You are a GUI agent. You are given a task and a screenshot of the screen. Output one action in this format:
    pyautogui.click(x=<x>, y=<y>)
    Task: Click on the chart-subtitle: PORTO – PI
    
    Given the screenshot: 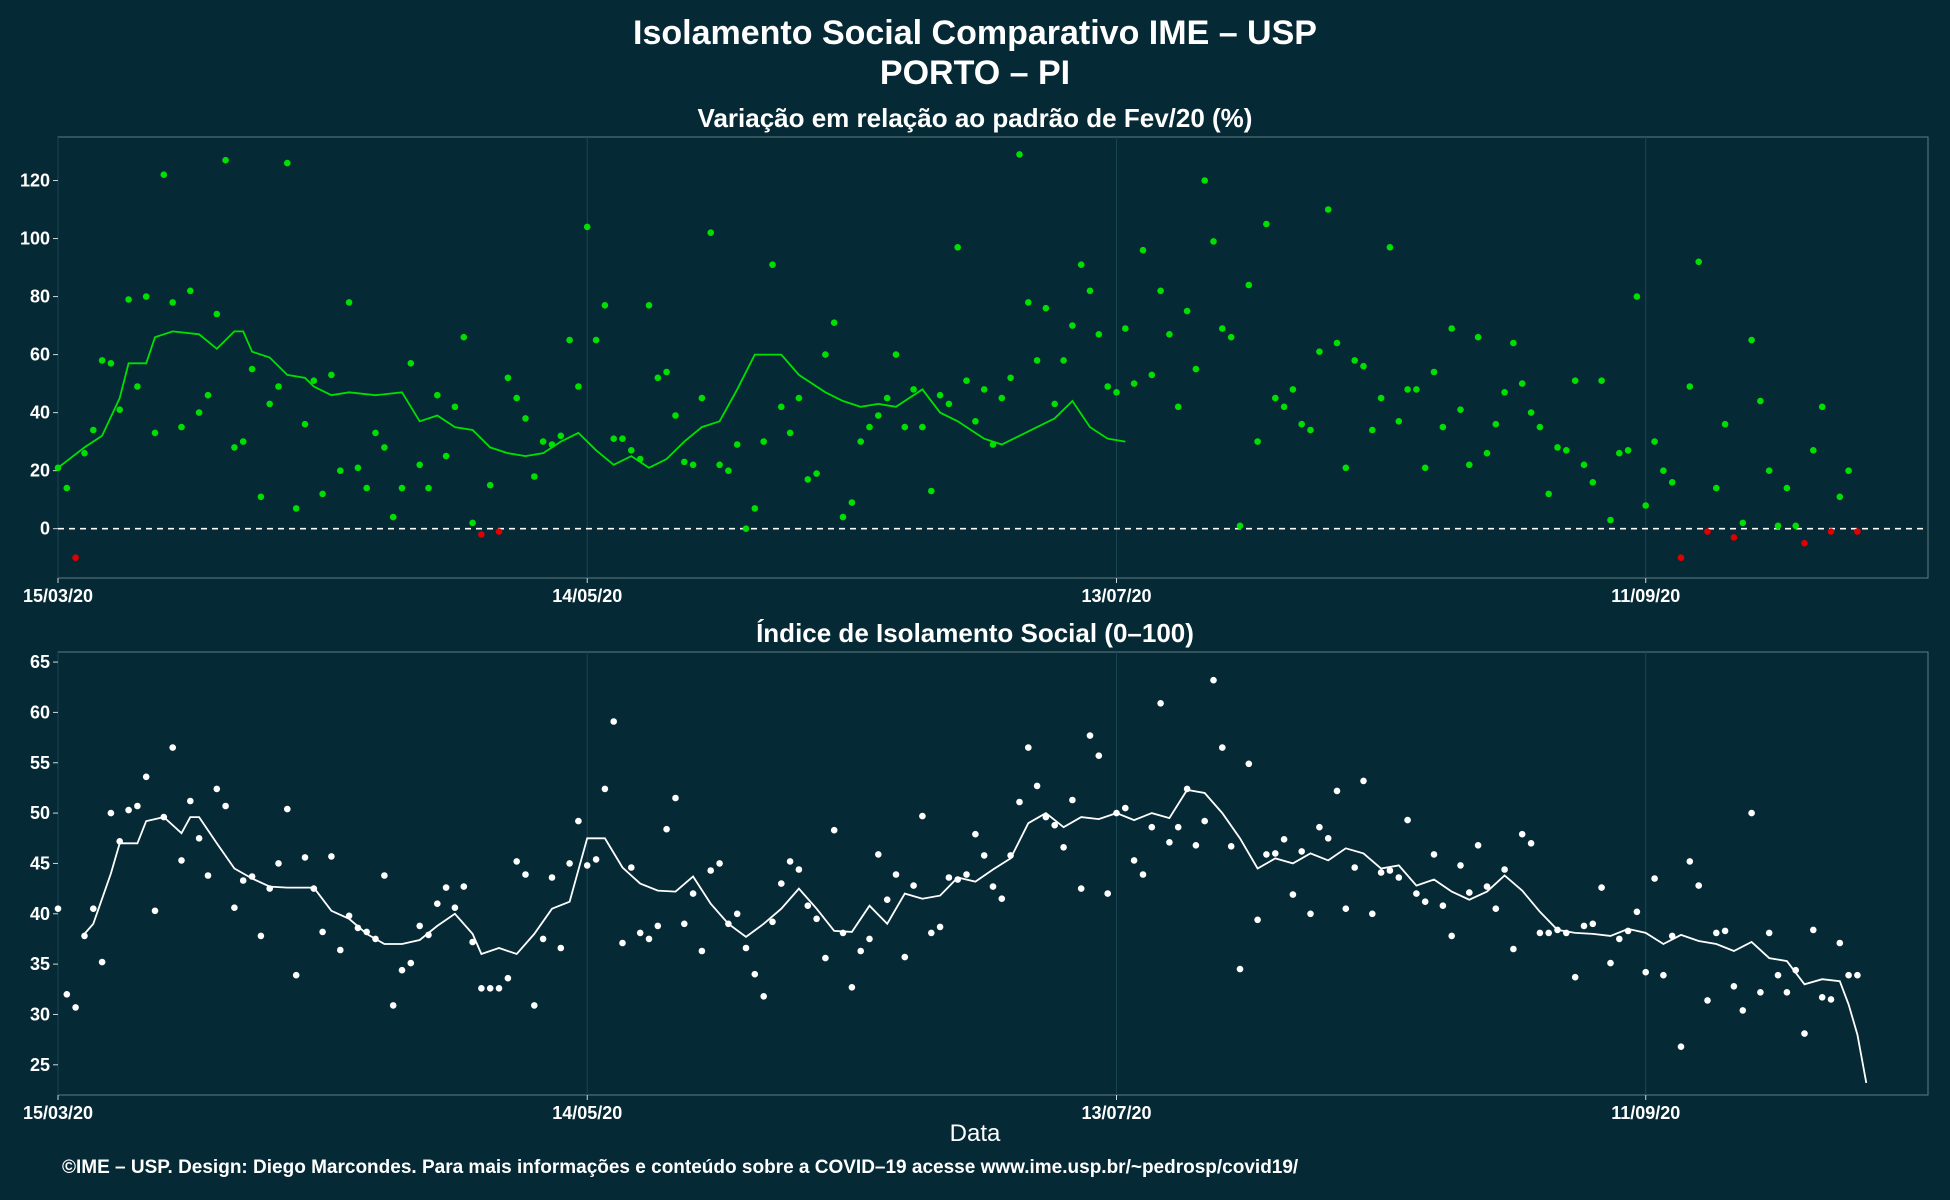 What is the action you would take?
    pyautogui.click(x=975, y=73)
    